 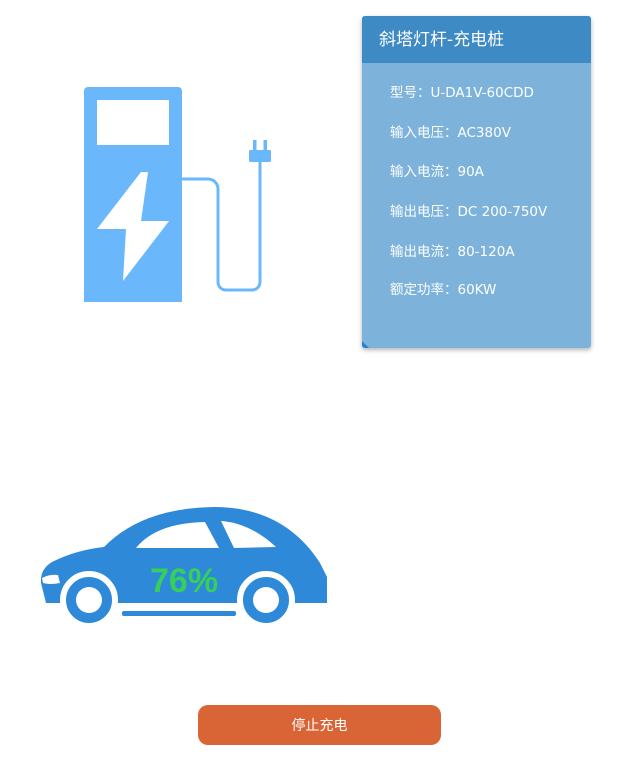 I want to click on charger-cable, so click(x=222, y=227).